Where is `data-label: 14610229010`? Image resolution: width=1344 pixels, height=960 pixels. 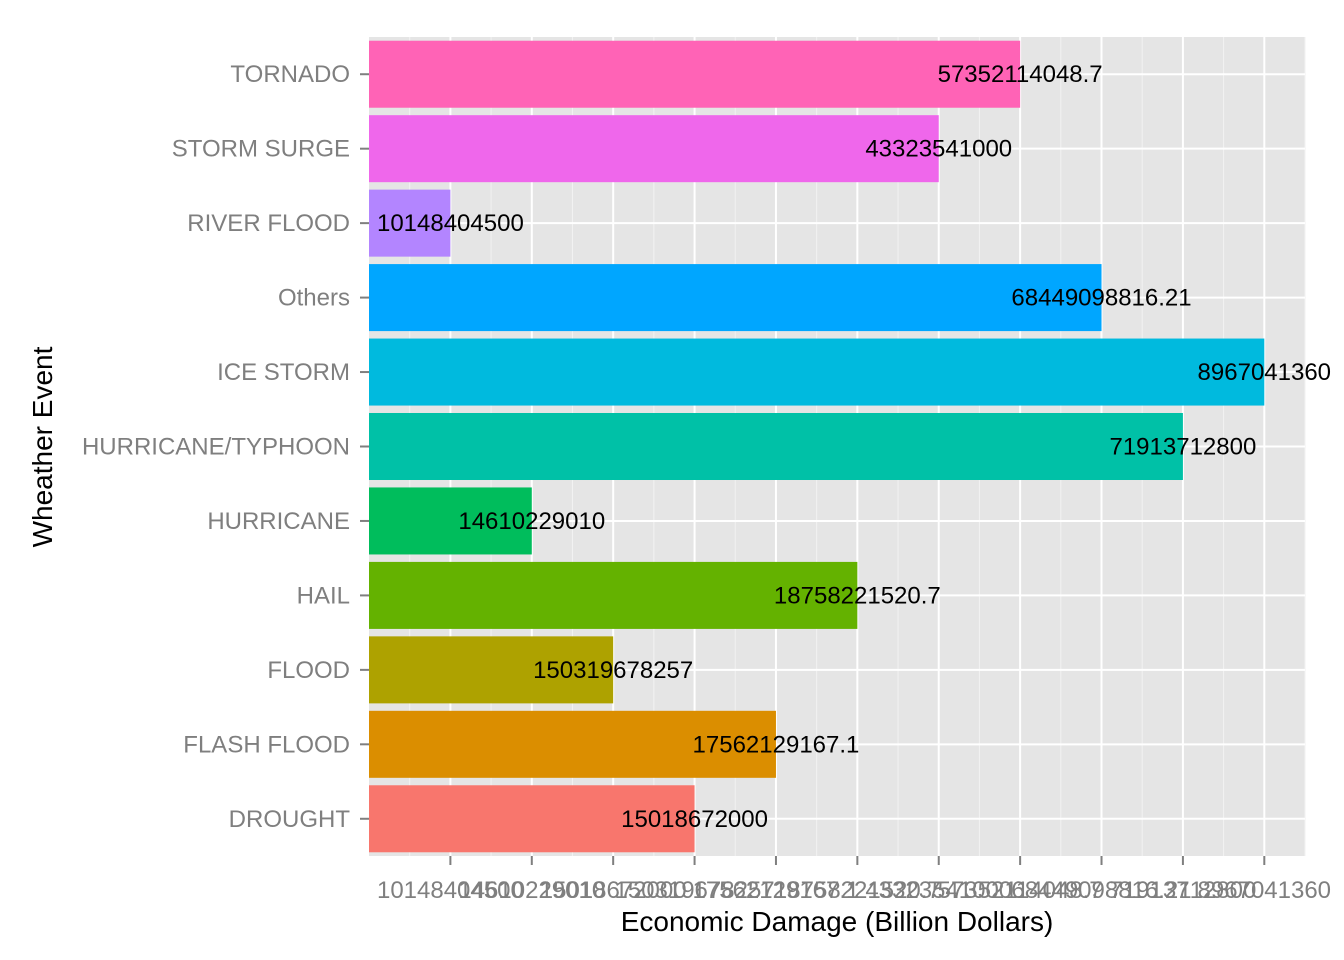
data-label: 14610229010 is located at coordinates (531, 521).